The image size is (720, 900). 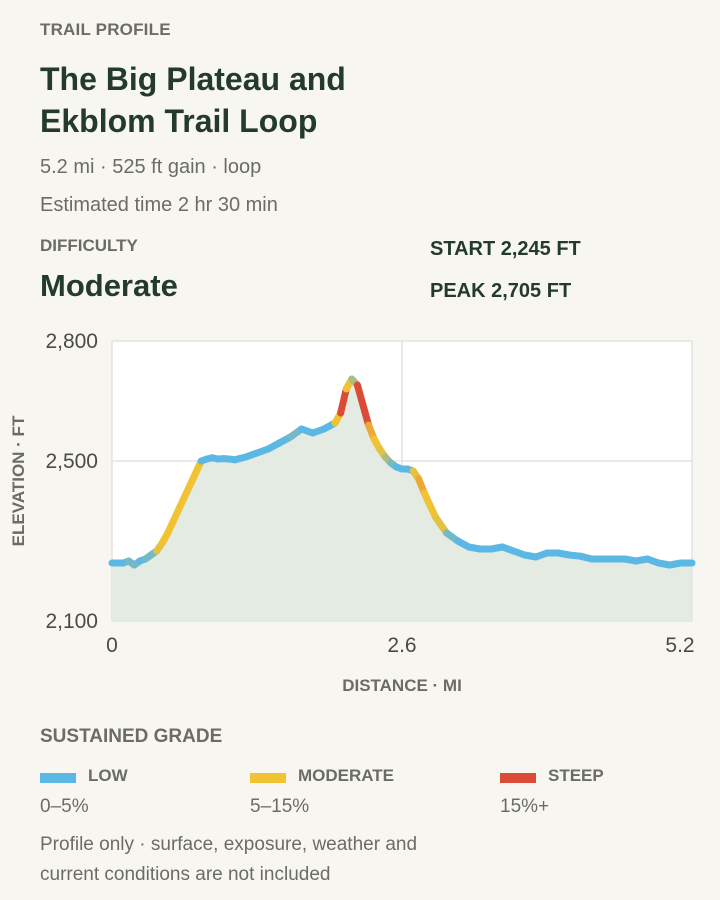 I want to click on legend-range-steep: 15%+, so click(x=525, y=806).